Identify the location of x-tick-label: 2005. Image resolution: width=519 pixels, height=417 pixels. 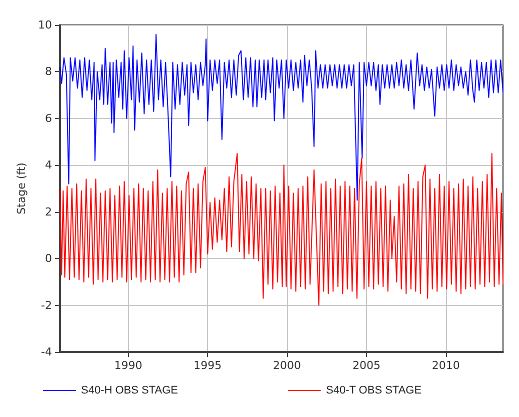
(366, 365).